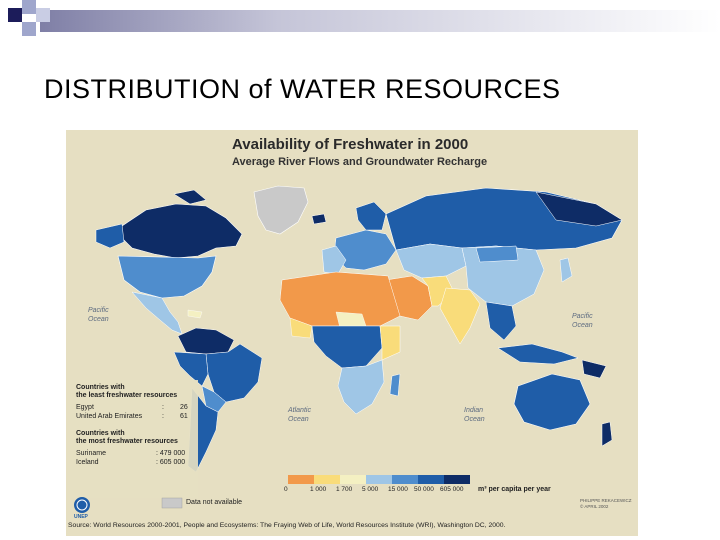 This screenshot has width=720, height=540. Describe the element at coordinates (460, 316) in the screenshot. I see `india-region` at that location.